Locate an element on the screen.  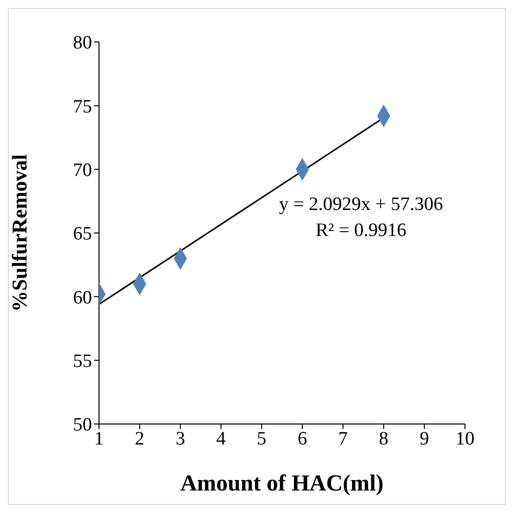
x-tick-label: 1 is located at coordinates (99, 439).